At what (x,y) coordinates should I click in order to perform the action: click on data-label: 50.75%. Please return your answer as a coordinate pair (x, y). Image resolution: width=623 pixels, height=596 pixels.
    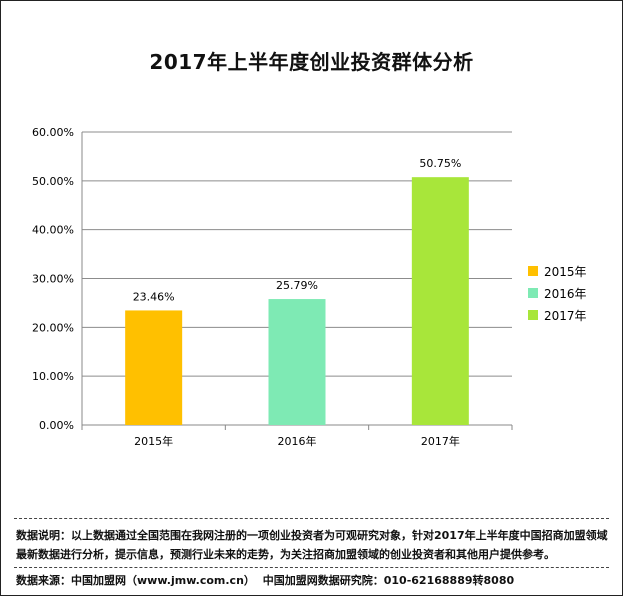
    Looking at the image, I should click on (440, 163).